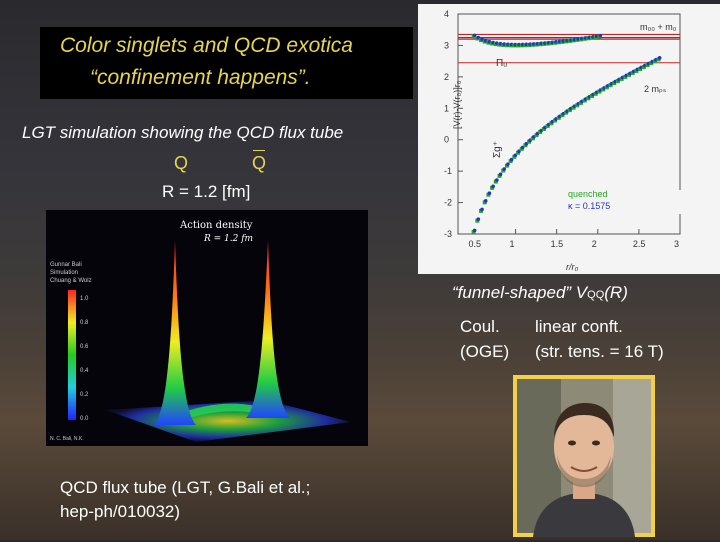 The height and width of the screenshot is (542, 720). I want to click on y-tick-label: 1, so click(446, 108).